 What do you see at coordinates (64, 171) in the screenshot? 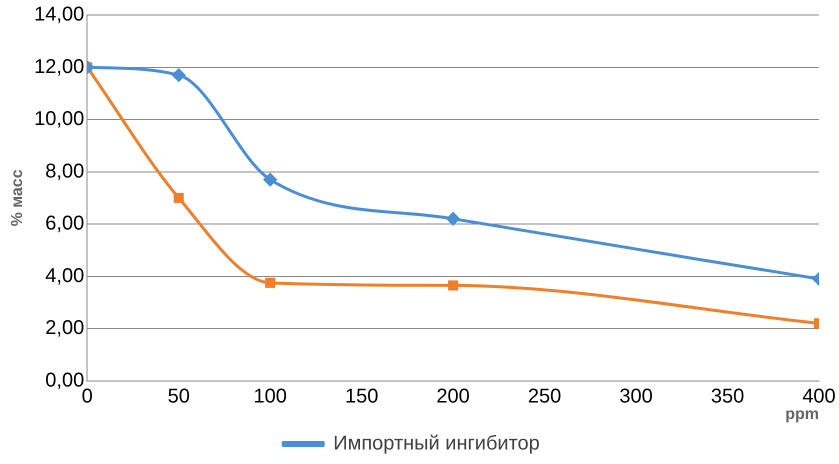
I see `y-tick-label: 8,00` at bounding box center [64, 171].